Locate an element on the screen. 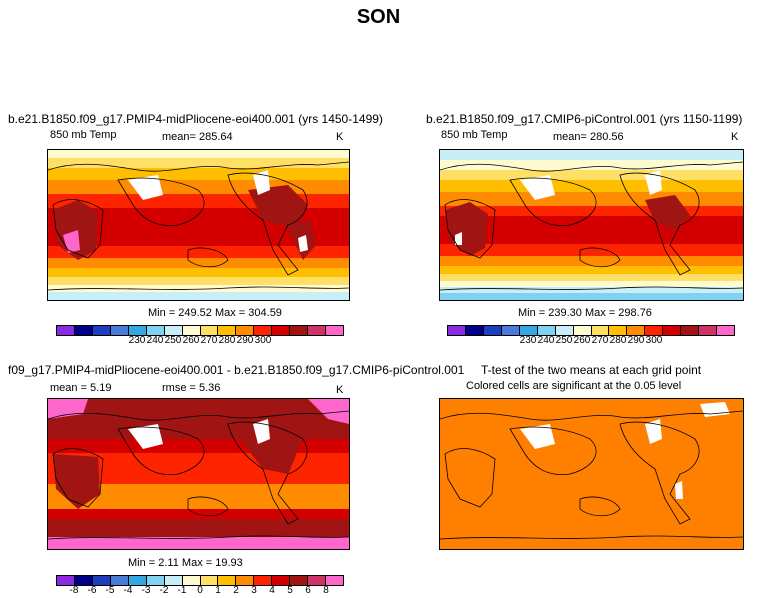 This screenshot has height=598, width=757. colorbar-tick-label: -5 is located at coordinates (110, 590).